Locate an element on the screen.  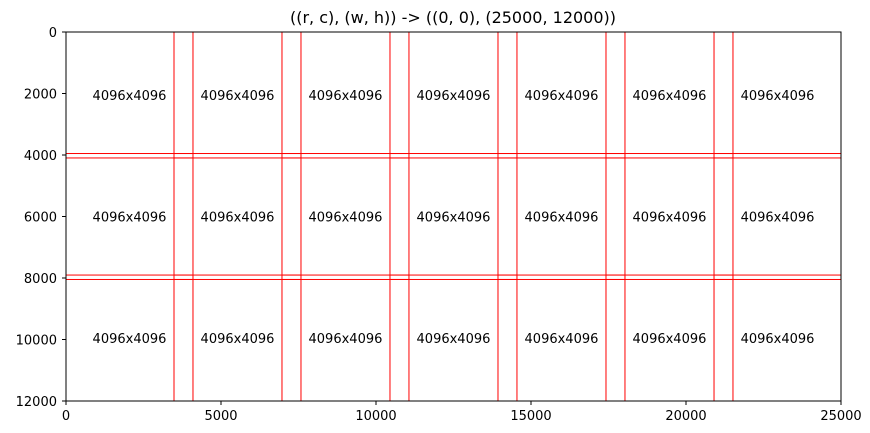
y-tick-label-5: 10000 is located at coordinates (36, 341).